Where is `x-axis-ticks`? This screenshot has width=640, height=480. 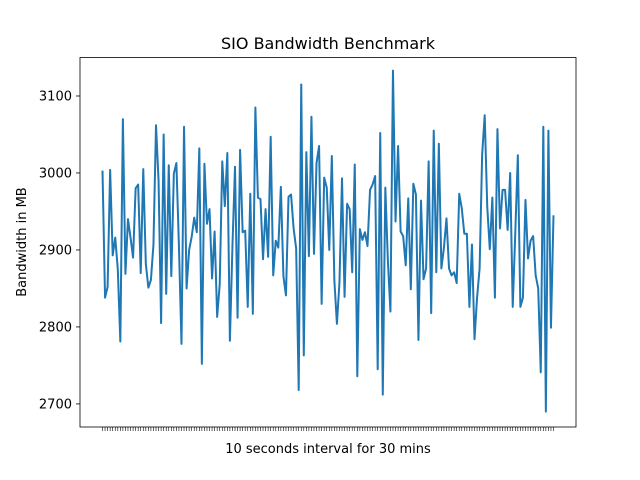 x-axis-ticks is located at coordinates (328, 429).